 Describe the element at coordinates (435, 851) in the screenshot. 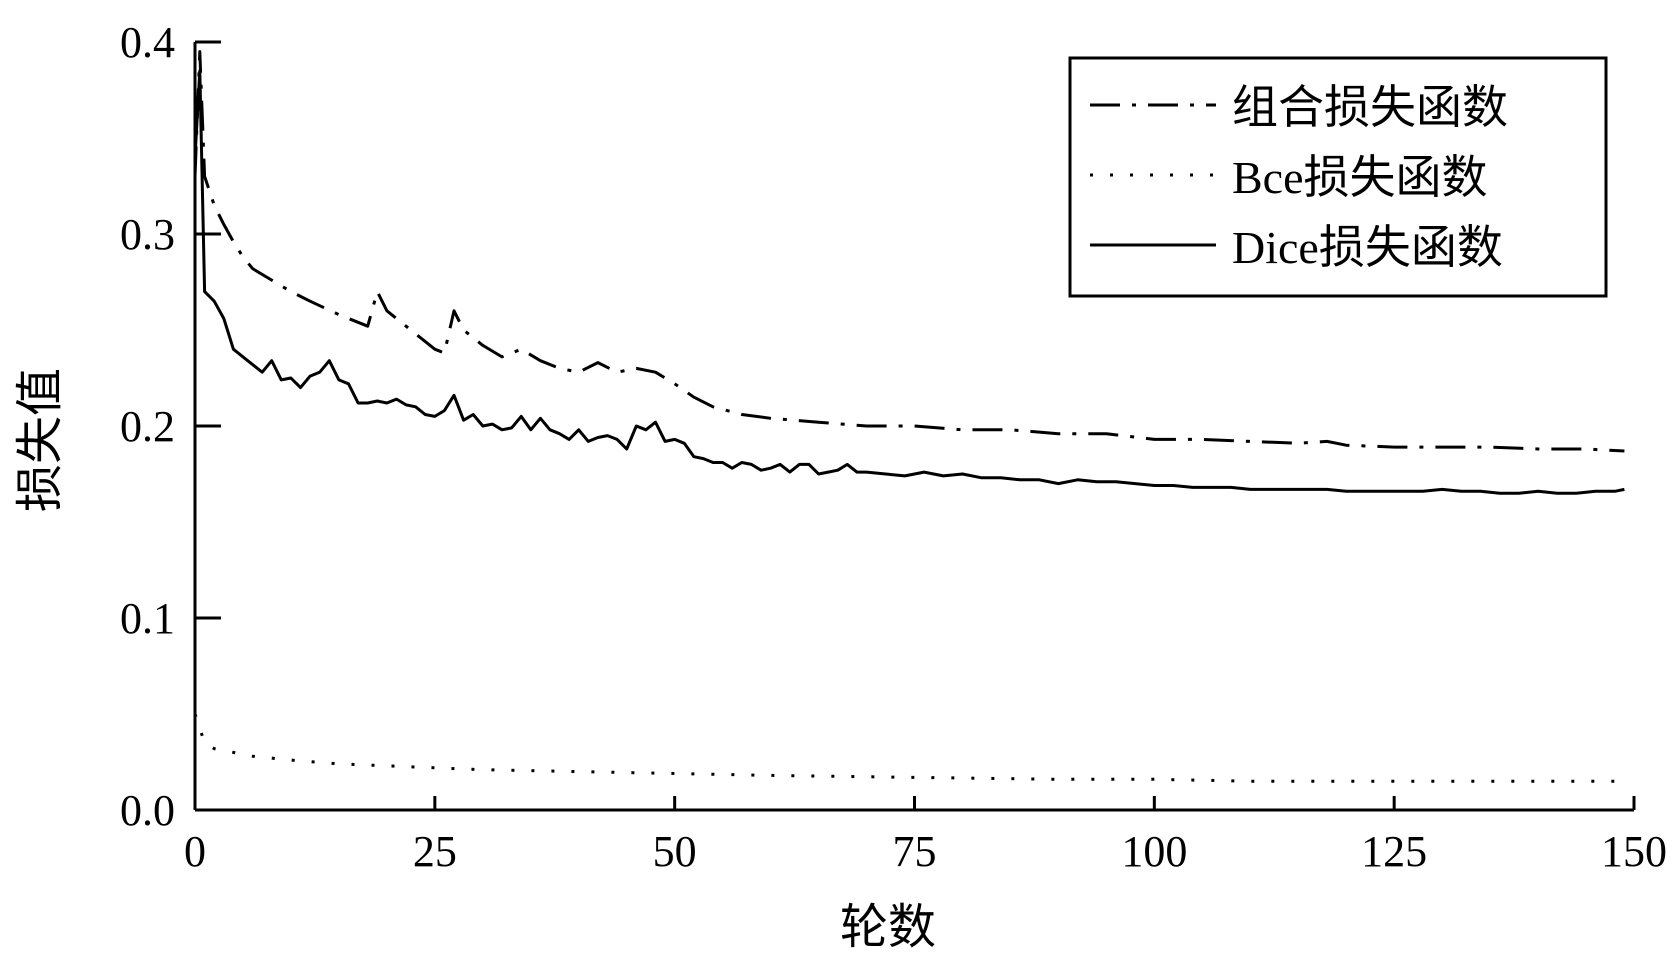

I see `x-tick-label: 25` at that location.